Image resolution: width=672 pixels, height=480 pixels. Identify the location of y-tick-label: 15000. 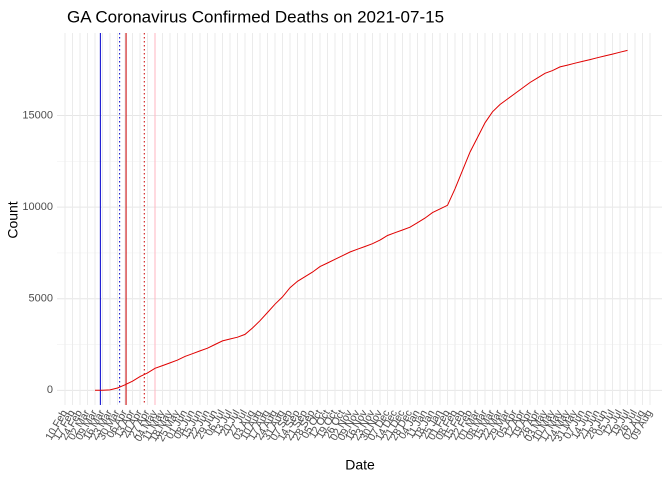
(37, 115).